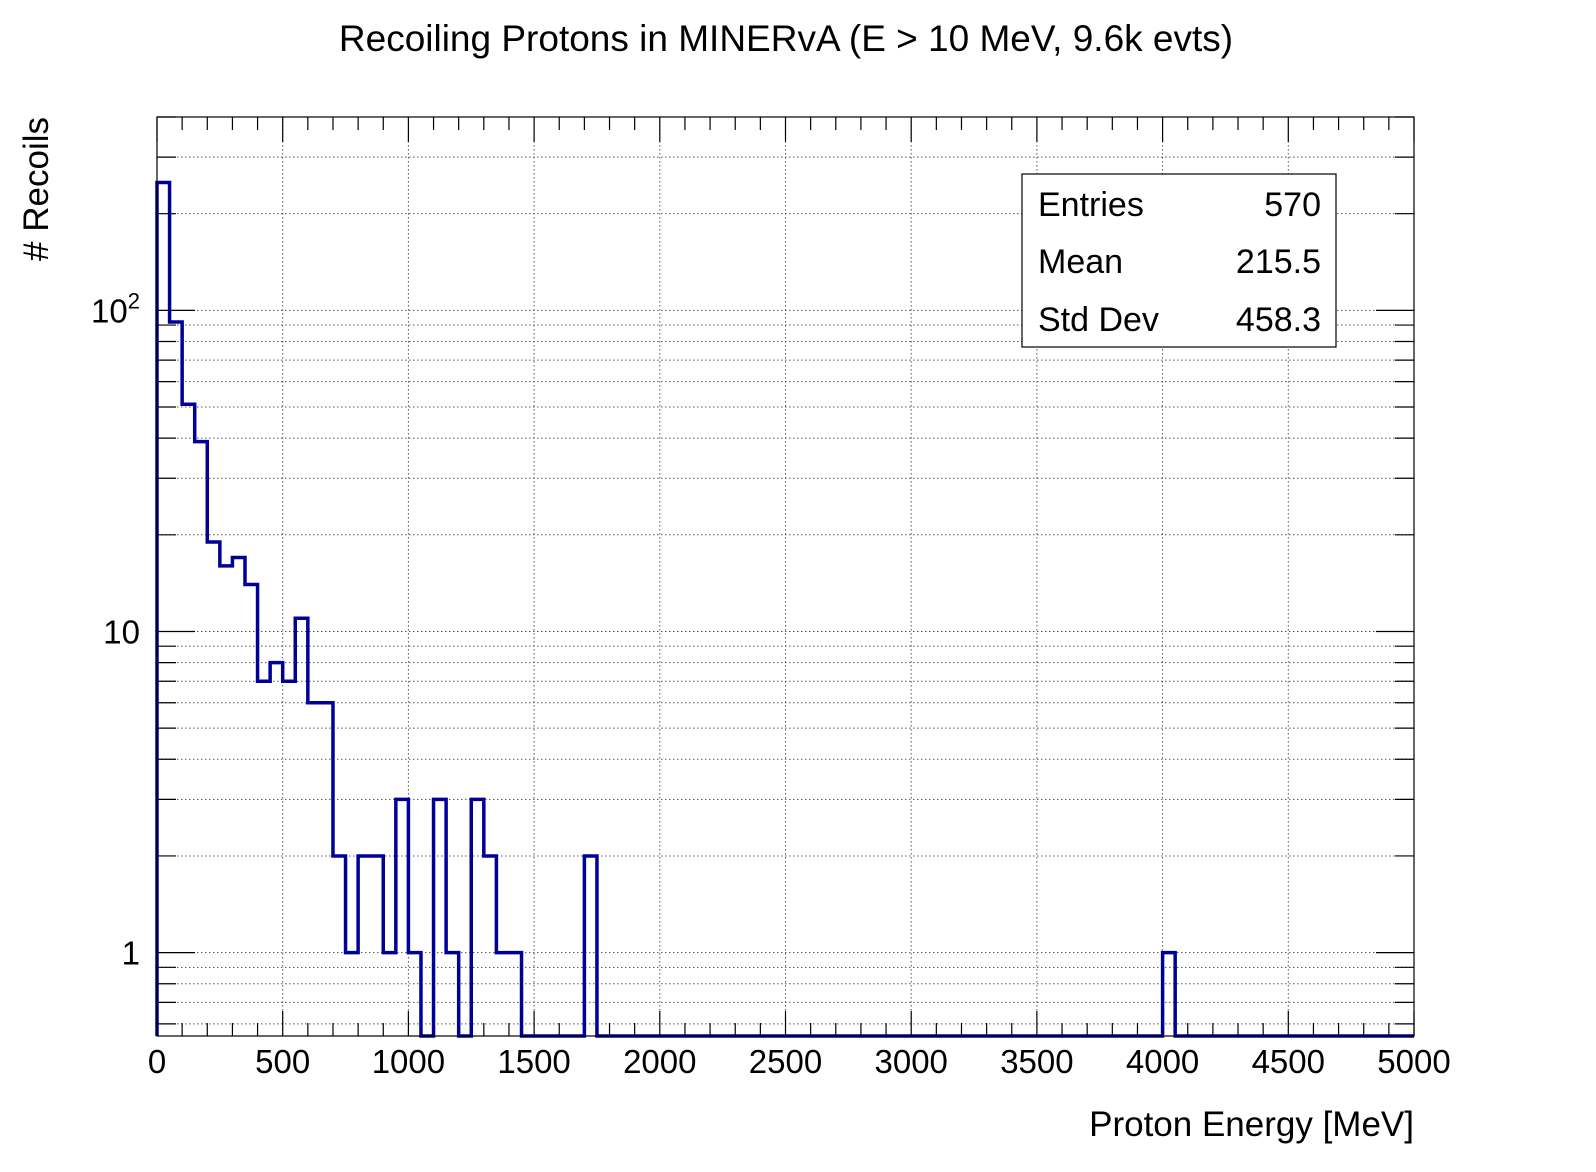 The width and height of the screenshot is (1596, 1172). What do you see at coordinates (1292, 205) in the screenshot?
I see `stats-value-entries: 570` at bounding box center [1292, 205].